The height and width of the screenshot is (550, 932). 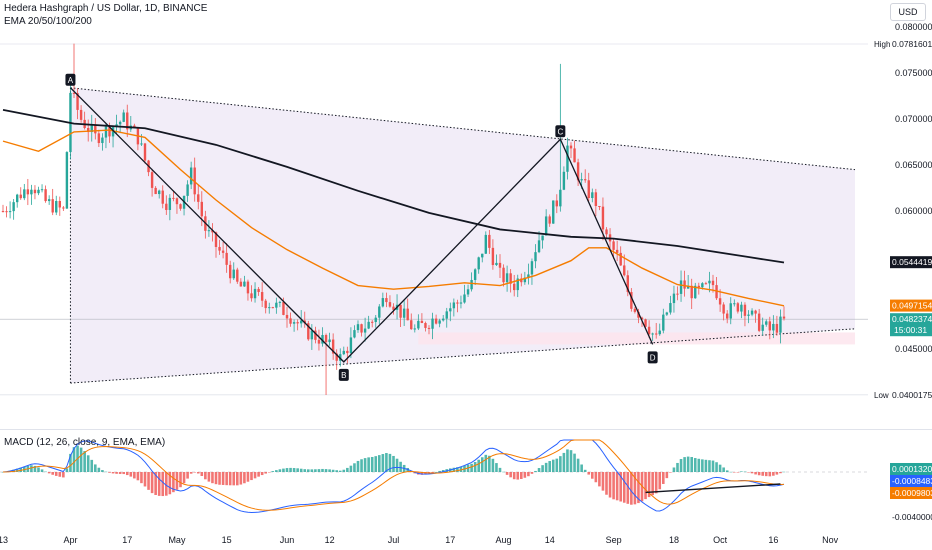 I want to click on pattern-point-label: B, so click(x=343, y=375).